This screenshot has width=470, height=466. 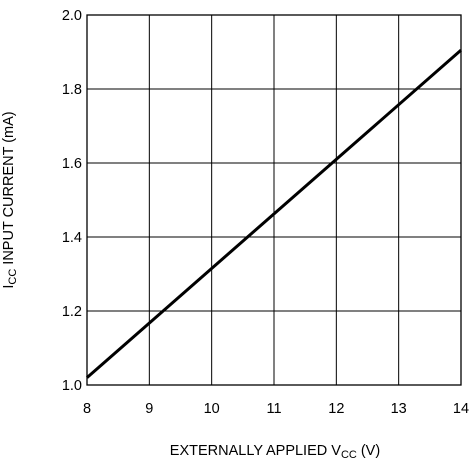 What do you see at coordinates (72, 238) in the screenshot?
I see `y-tick-label-2: 1.4` at bounding box center [72, 238].